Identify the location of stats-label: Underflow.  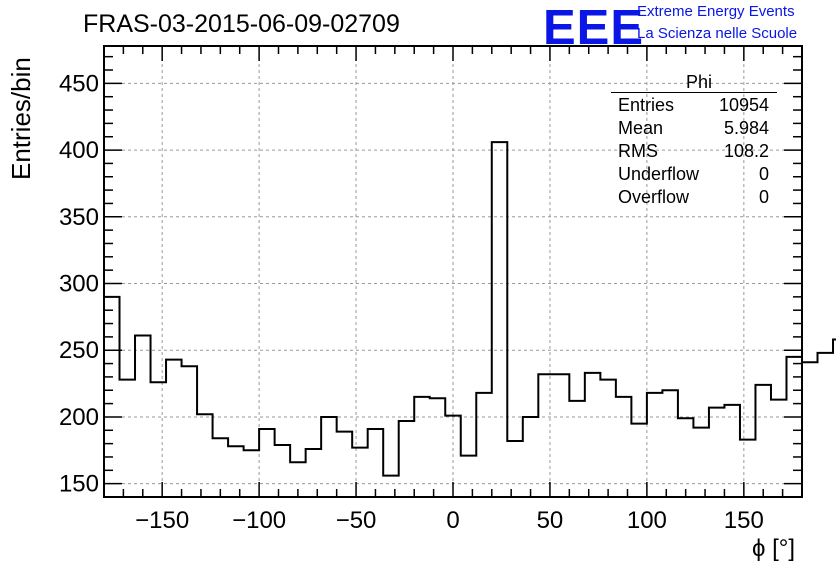
(659, 174).